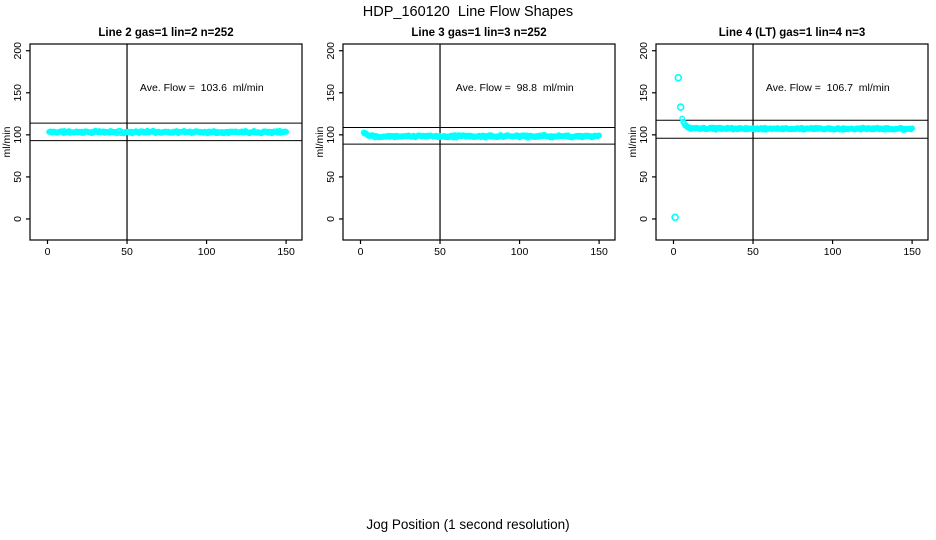  Describe the element at coordinates (468, 524) in the screenshot. I see `x-axis-label: Jog Position (1 second resolution)` at that location.